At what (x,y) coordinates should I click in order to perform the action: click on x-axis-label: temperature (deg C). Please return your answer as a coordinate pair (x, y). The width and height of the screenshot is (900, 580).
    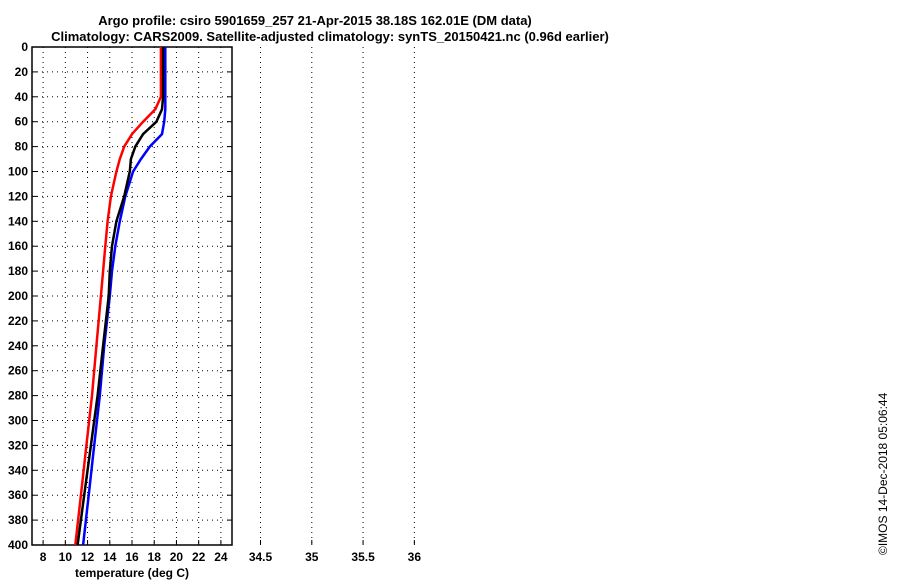
    Looking at the image, I should click on (132, 573).